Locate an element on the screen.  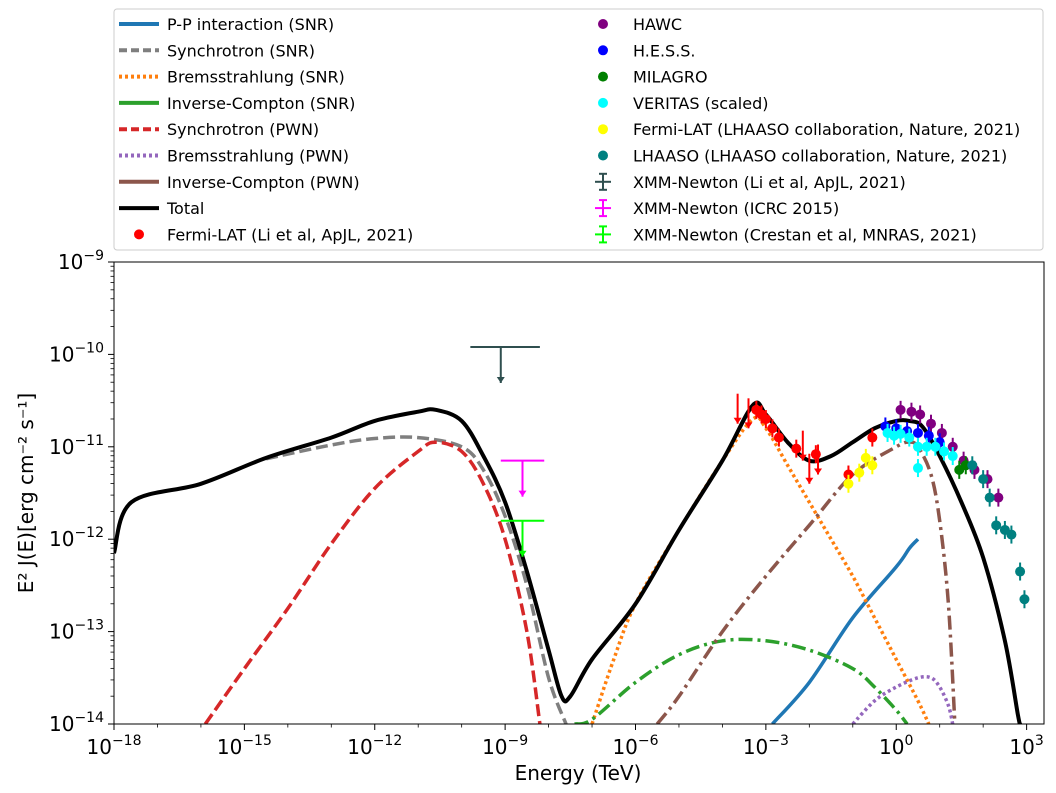
series-xmm-newton-crestan-et-al-mnras-2021 is located at coordinates (522, 538).